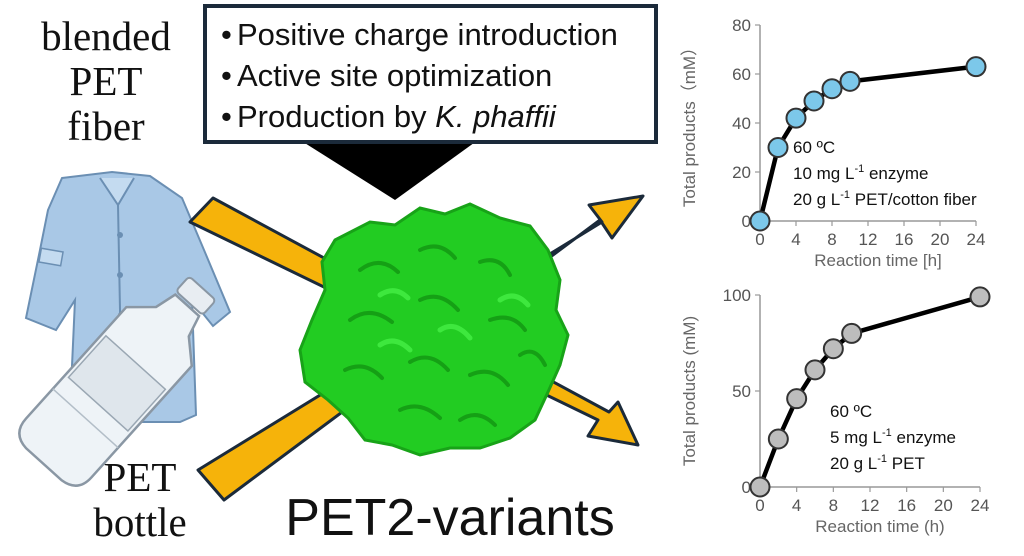  I want to click on x-axis-label: Reaction time (h), so click(879, 526).